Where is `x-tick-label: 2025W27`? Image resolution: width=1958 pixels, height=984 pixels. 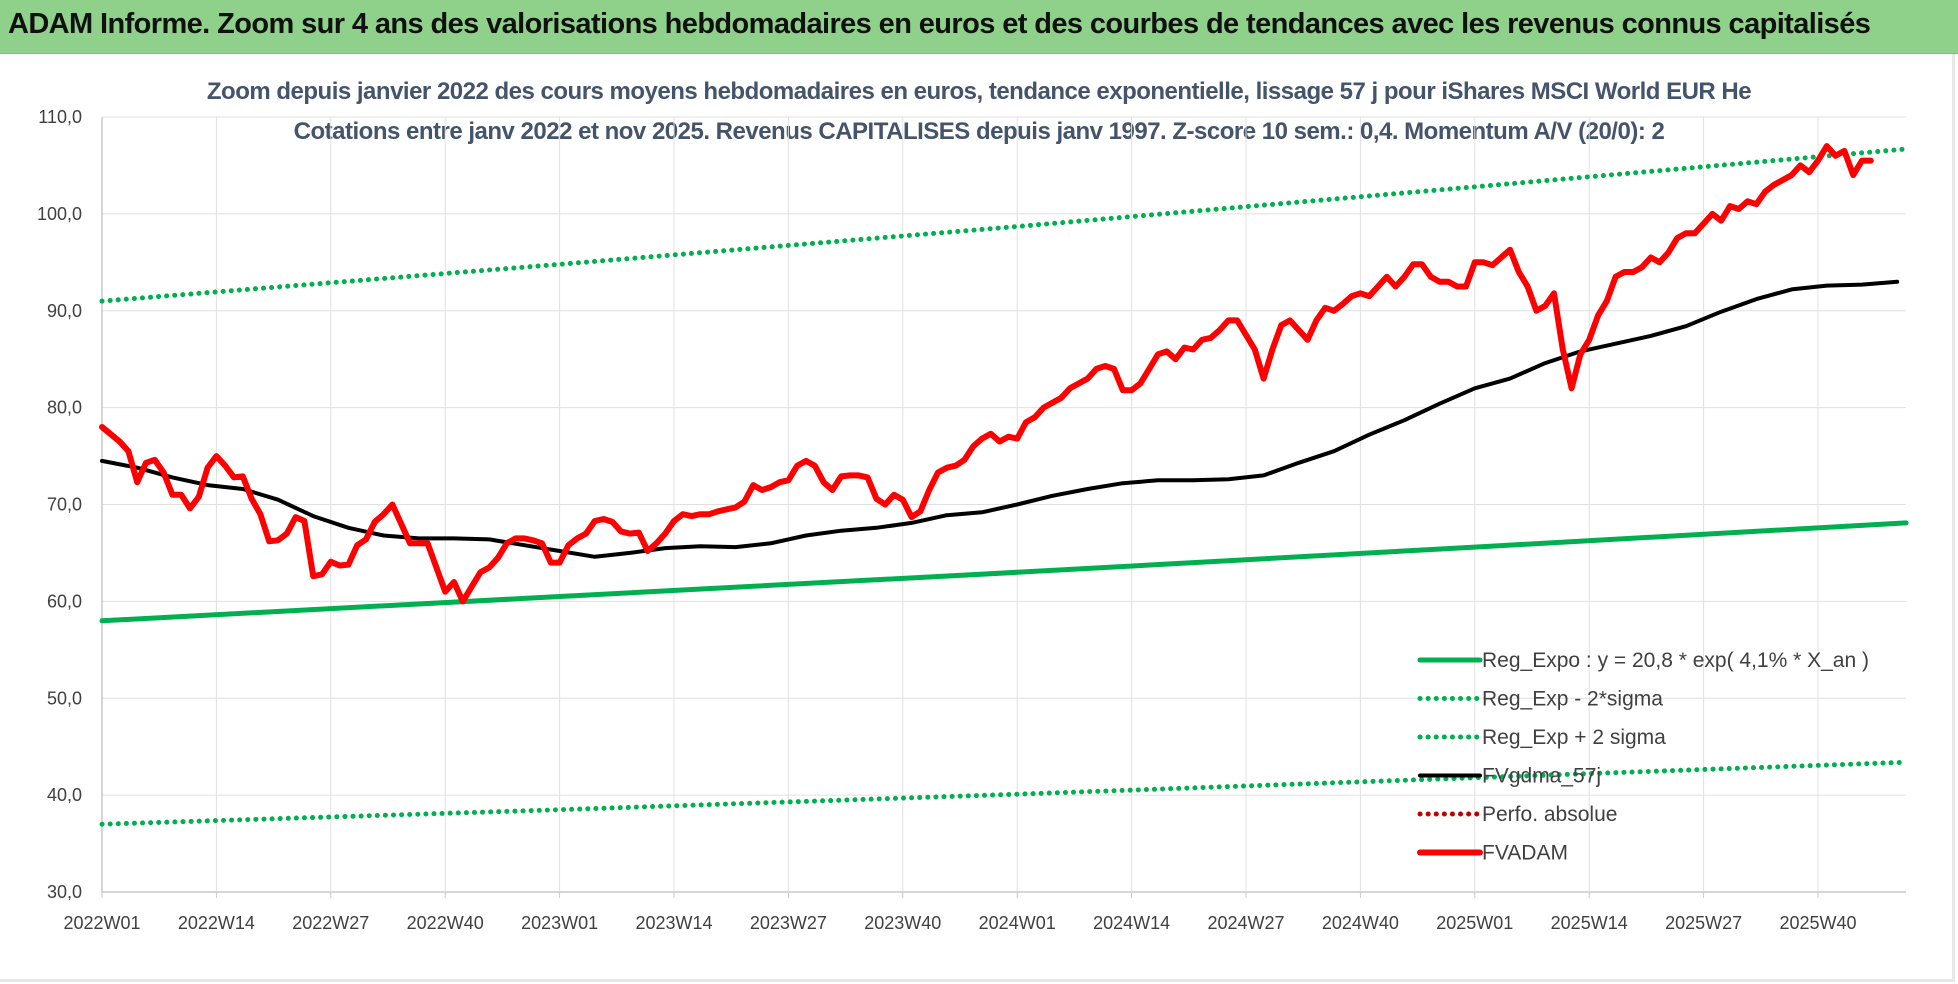 x-tick-label: 2025W27 is located at coordinates (1703, 923).